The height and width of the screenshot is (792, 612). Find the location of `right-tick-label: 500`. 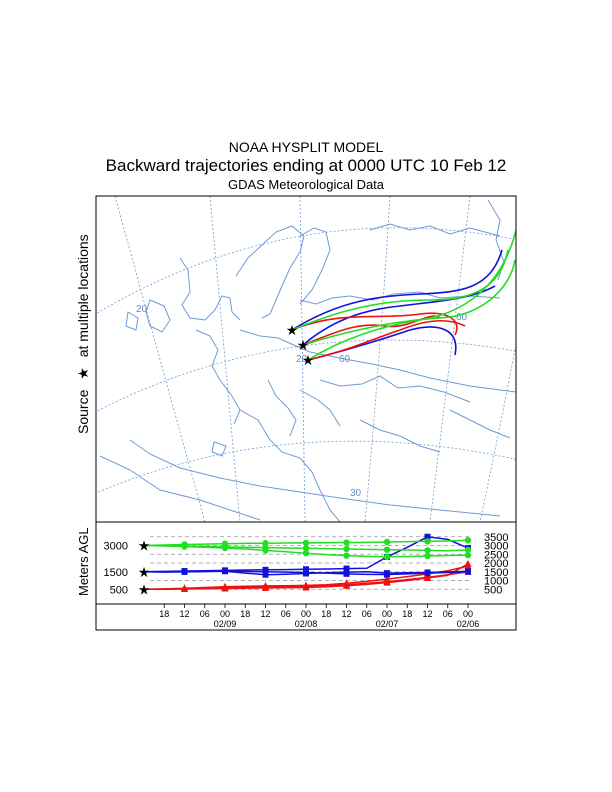

right-tick-label: 500 is located at coordinates (493, 590).